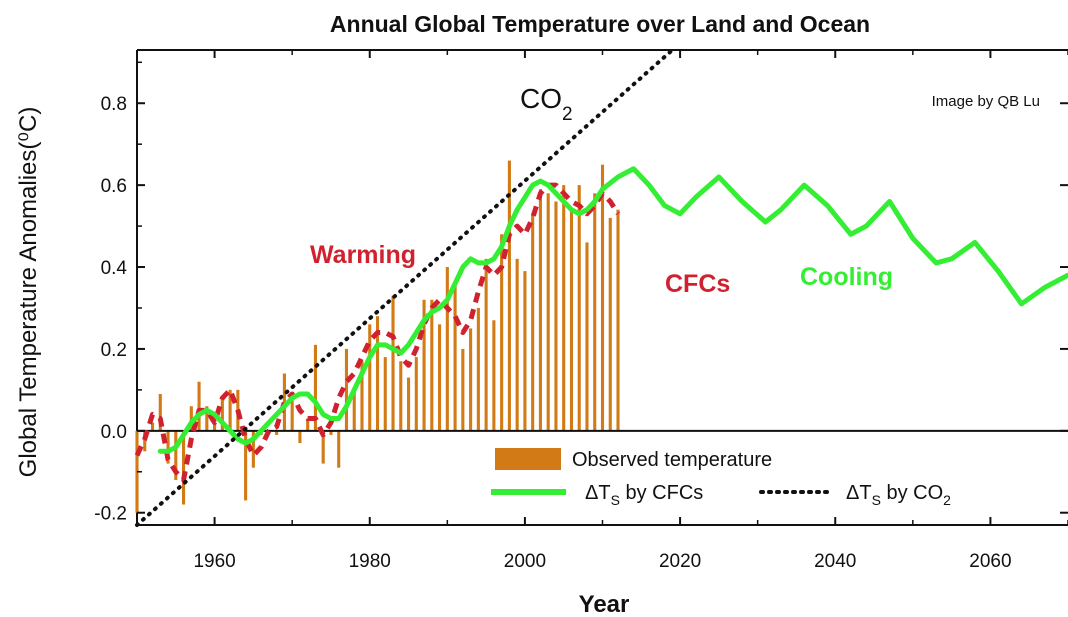 Image resolution: width=1068 pixels, height=617 pixels. Describe the element at coordinates (114, 268) in the screenshot. I see `y-tick-label: 0.4` at that location.